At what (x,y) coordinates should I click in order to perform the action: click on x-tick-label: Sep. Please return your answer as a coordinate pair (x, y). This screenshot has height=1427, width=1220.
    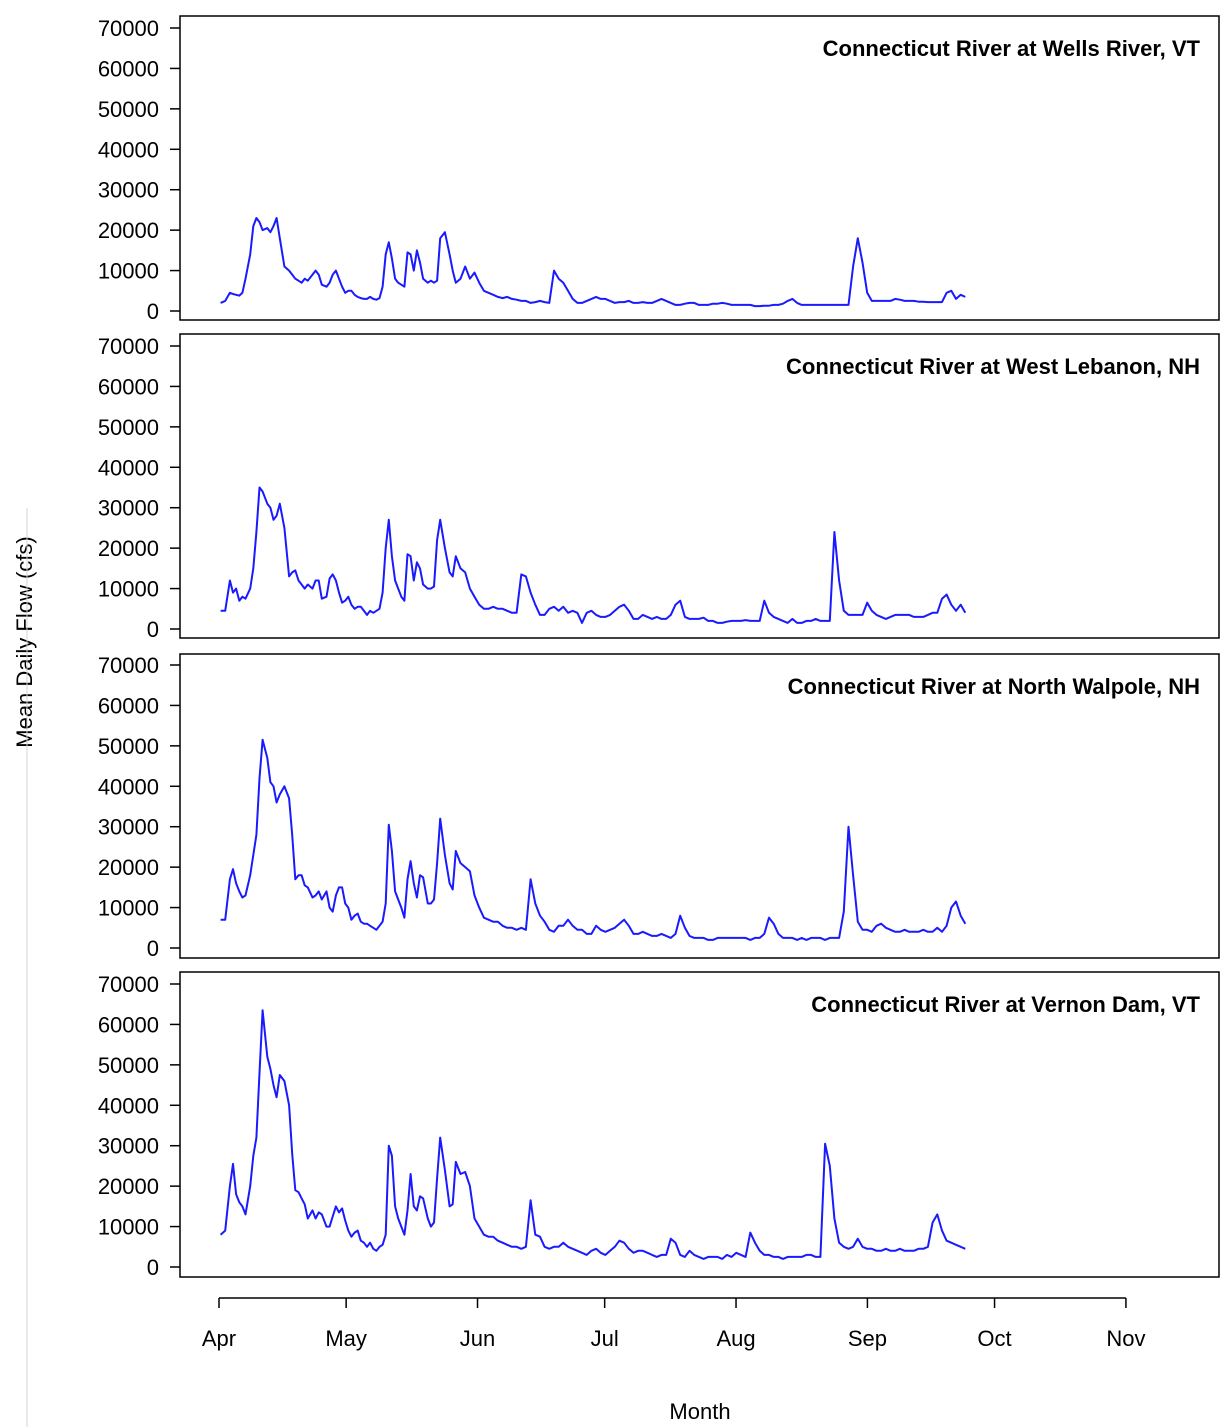
    Looking at the image, I should click on (867, 1338).